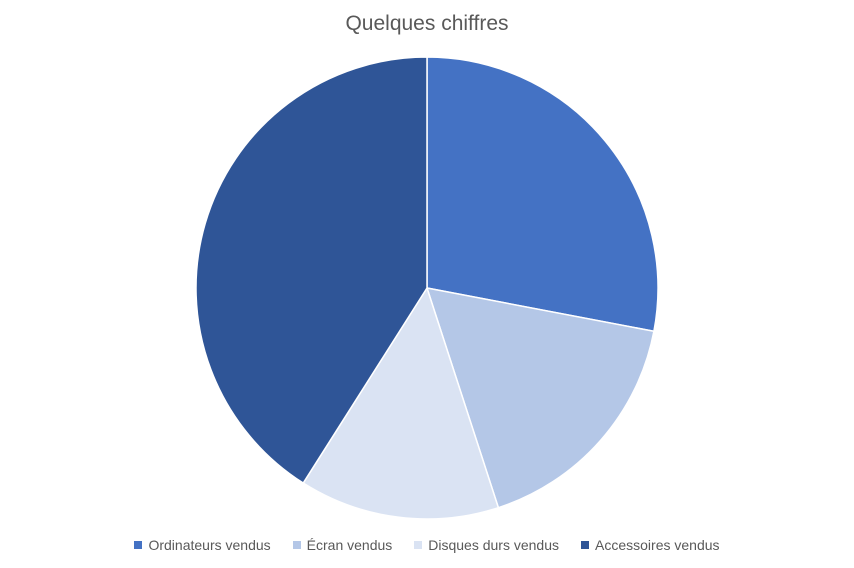 Image resolution: width=854 pixels, height=568 pixels. I want to click on legend-label: Ordinateurs vendus, so click(209, 545).